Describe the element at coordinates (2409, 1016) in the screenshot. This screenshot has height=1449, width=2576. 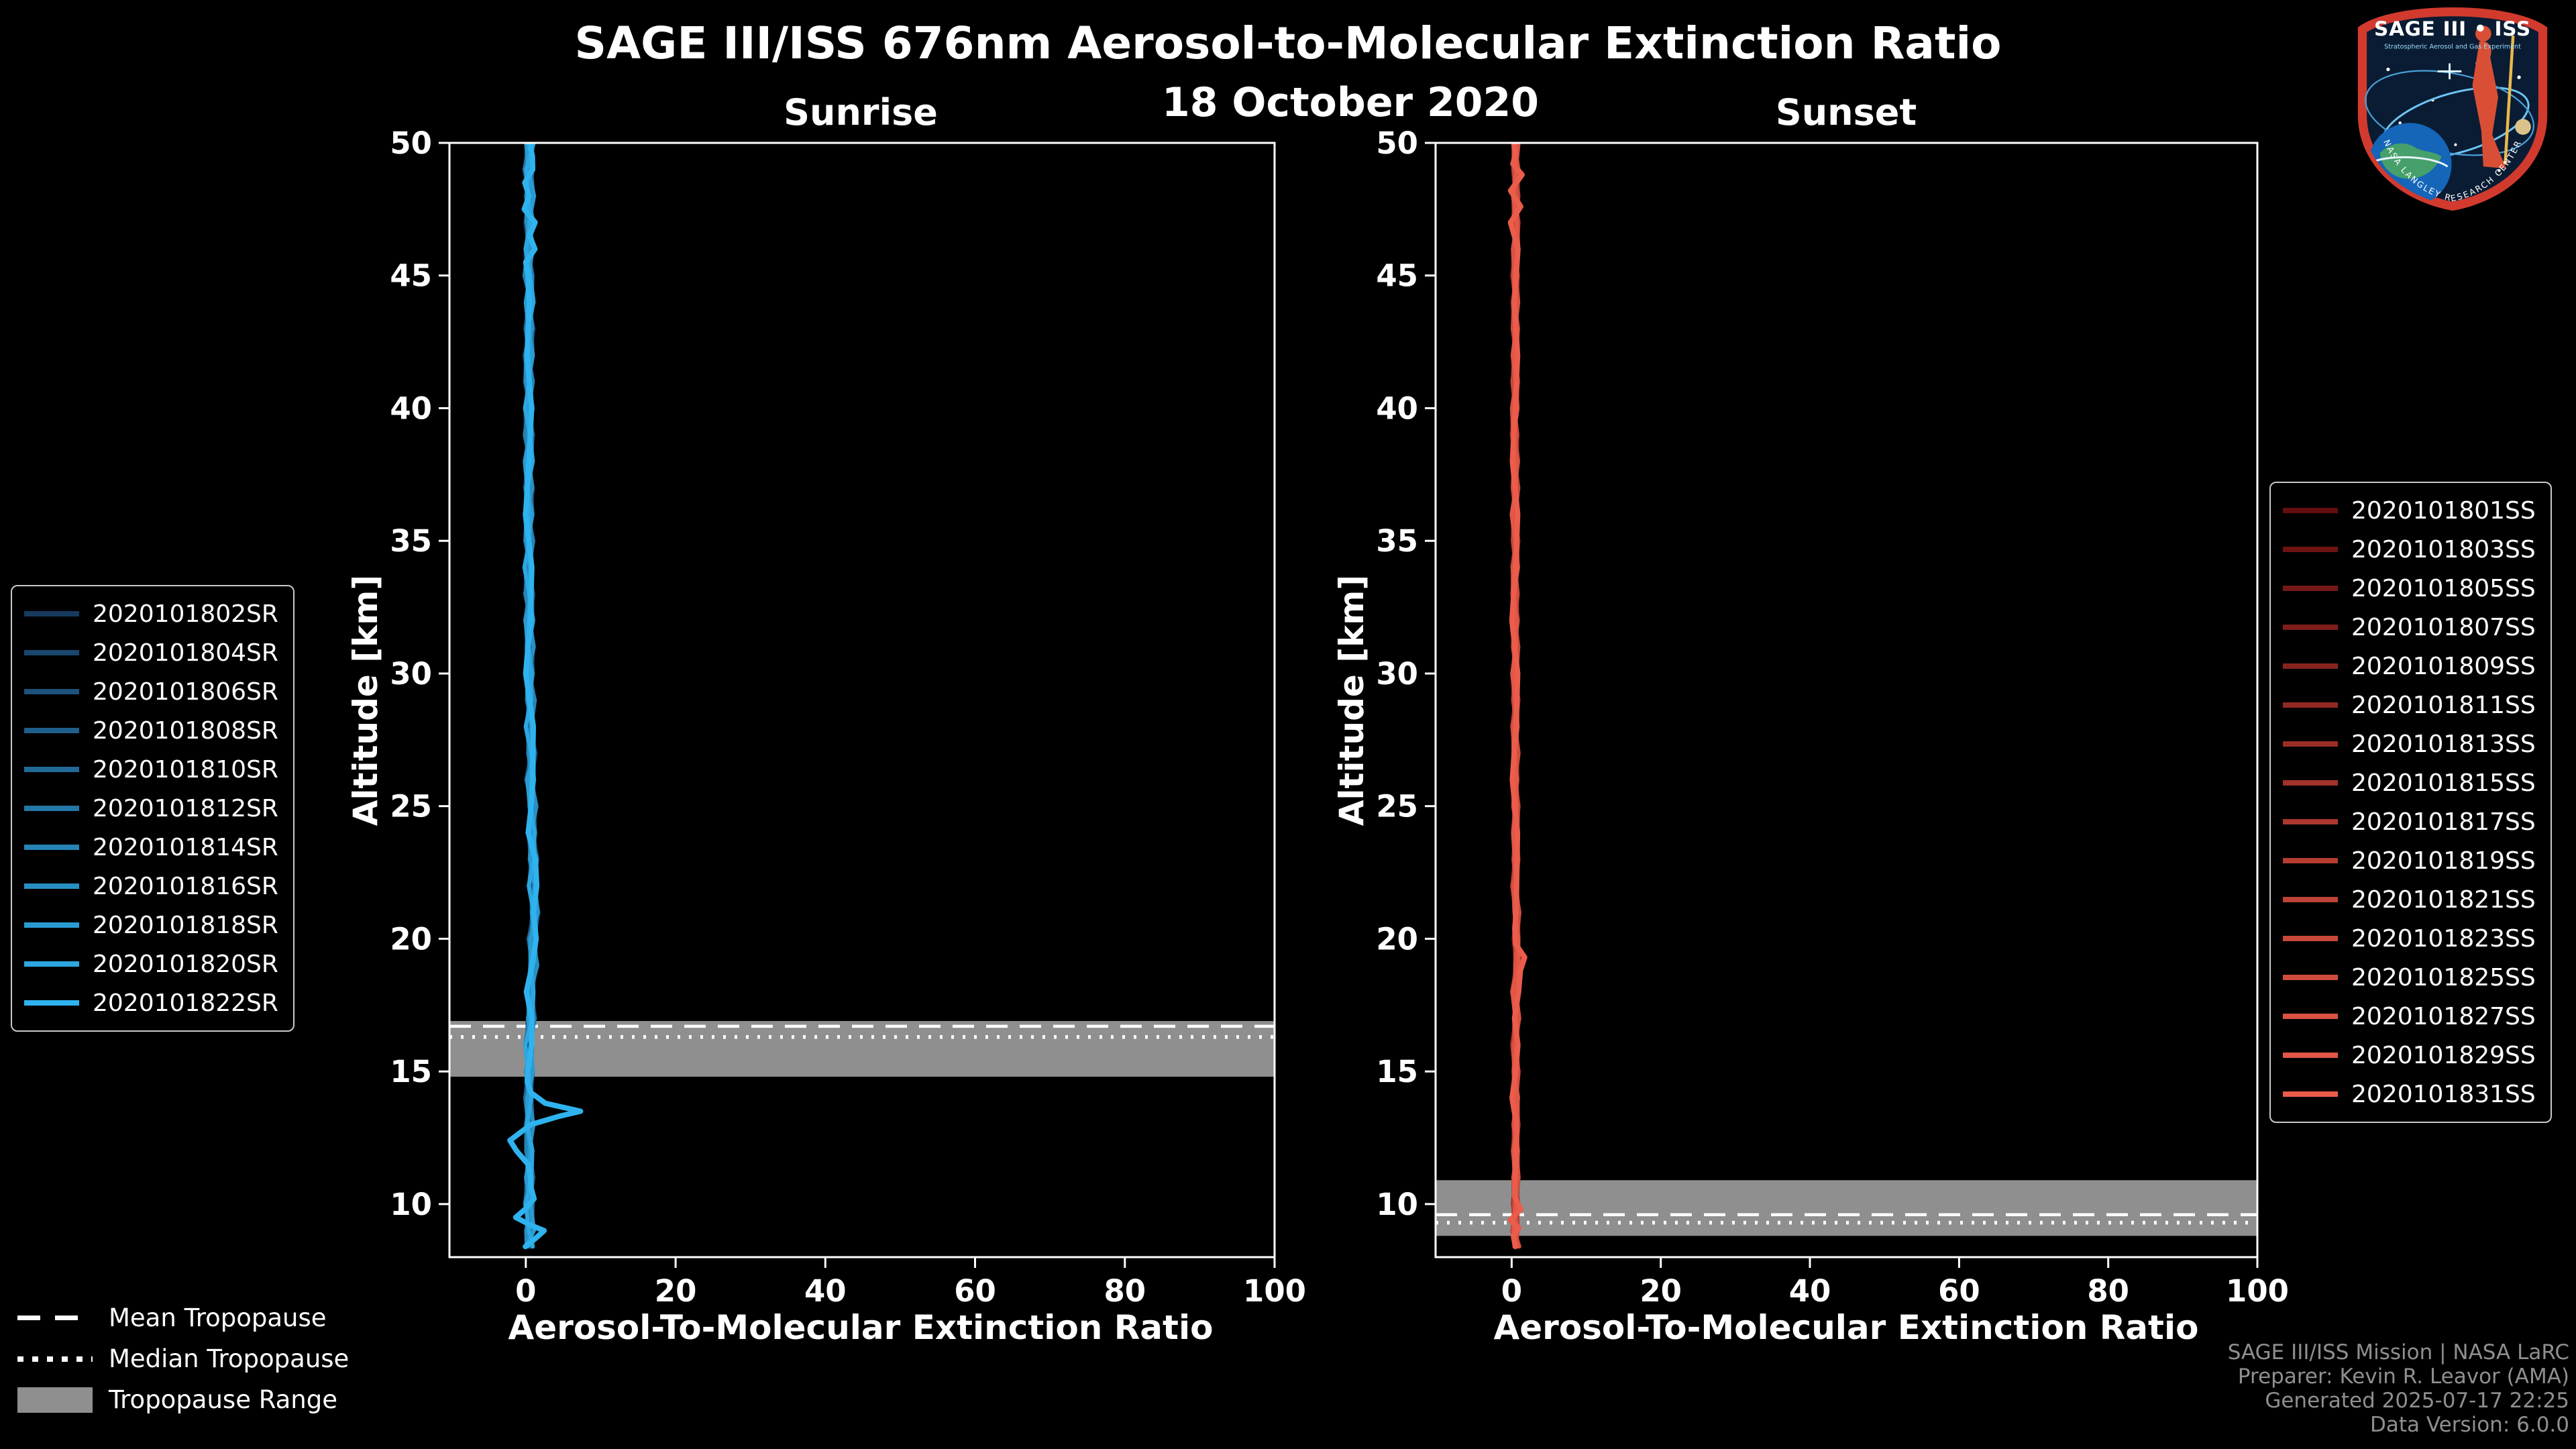
I see `legend-item: 2020101827SS` at that location.